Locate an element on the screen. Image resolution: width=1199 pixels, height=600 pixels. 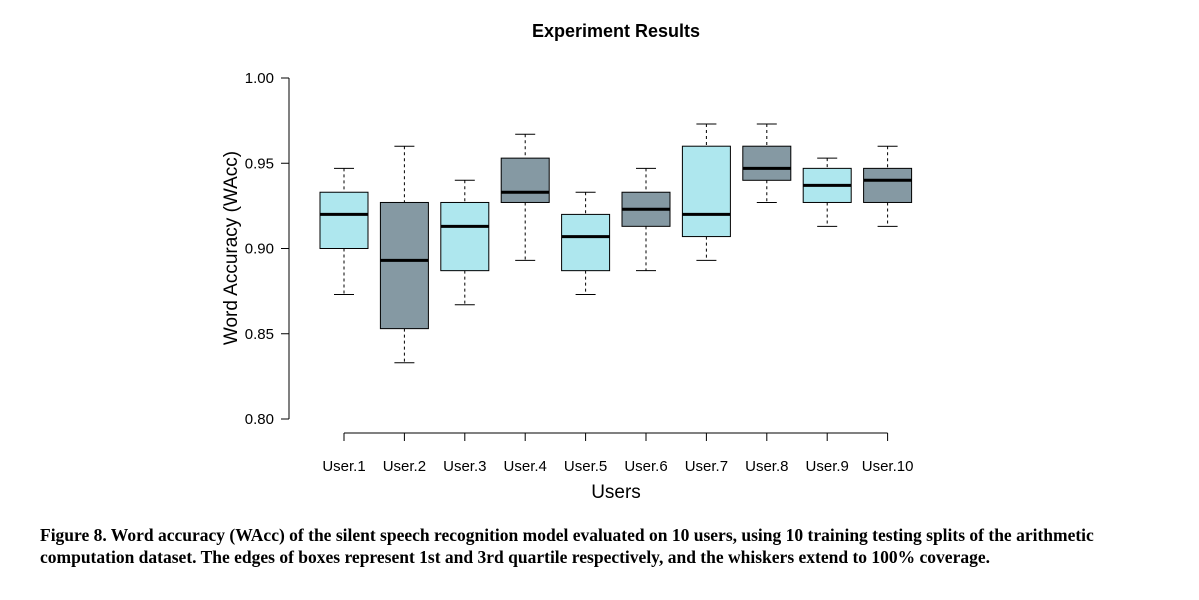
box-User.6 is located at coordinates (646, 219).